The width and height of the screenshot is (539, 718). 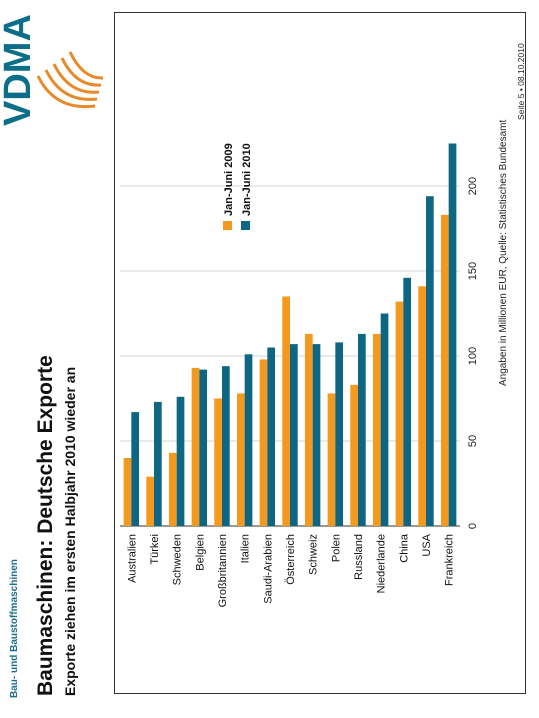 I want to click on legend-label: Jan-Juni 2009, so click(x=229, y=179).